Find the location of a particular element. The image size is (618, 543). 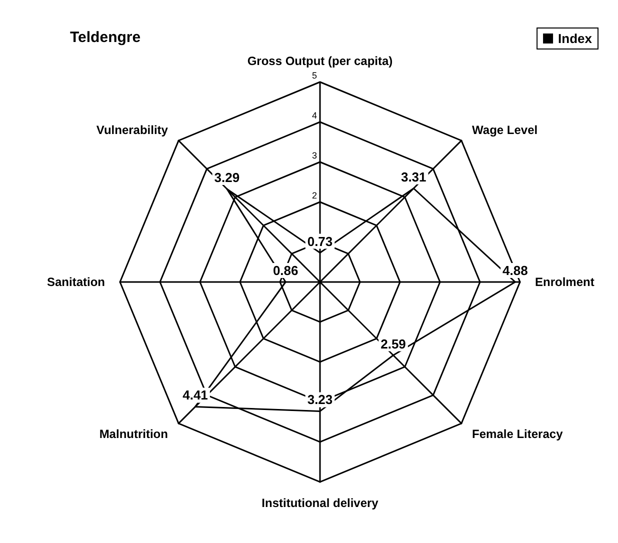

data-label: 3.23 is located at coordinates (320, 400).